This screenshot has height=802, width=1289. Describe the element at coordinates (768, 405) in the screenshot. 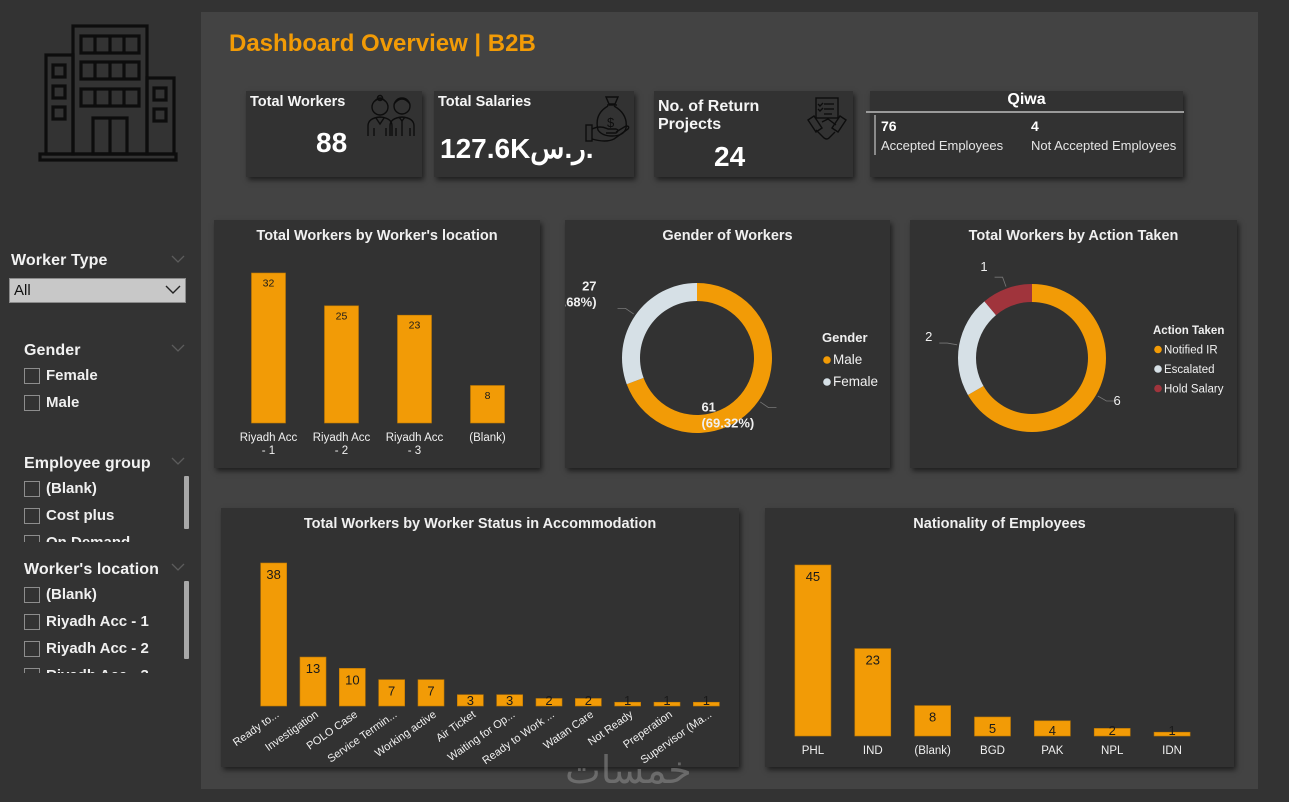

I see `leader-line` at that location.